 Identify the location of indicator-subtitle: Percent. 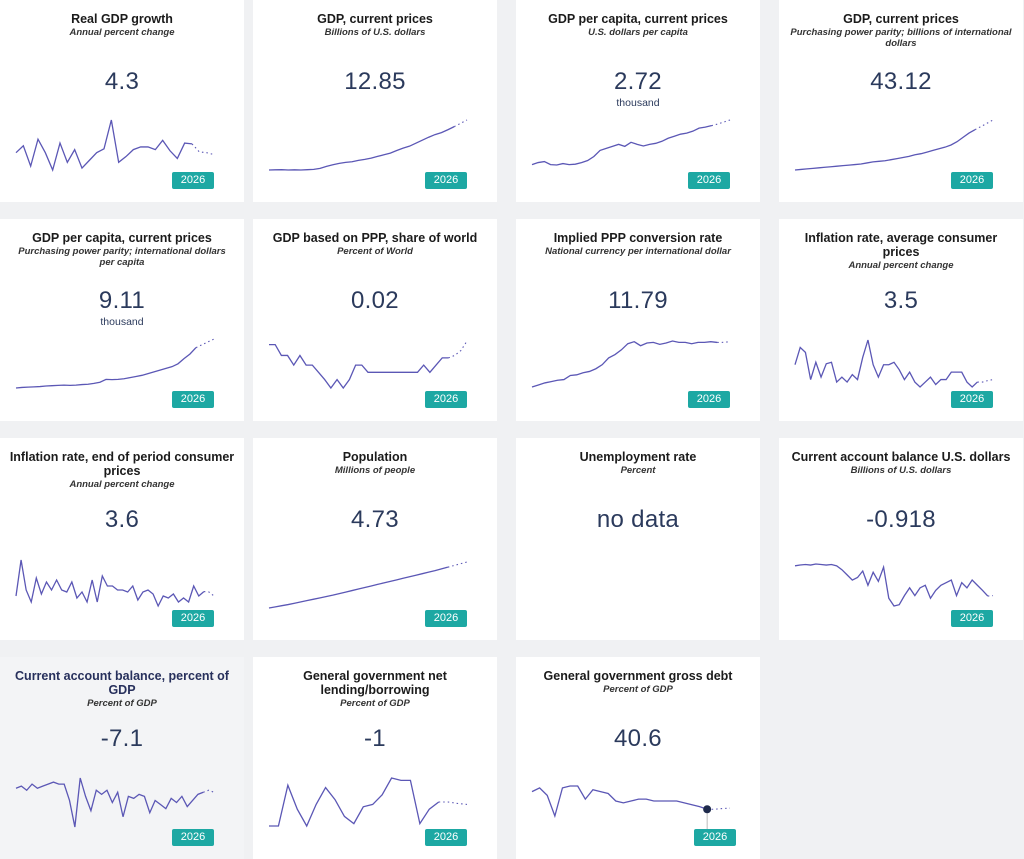
(638, 470).